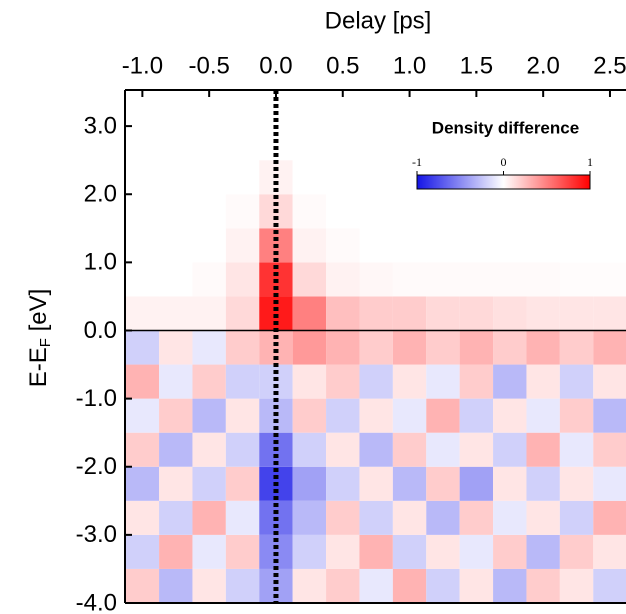 The image size is (626, 614). I want to click on x-tick-label: 1.0, so click(409, 65).